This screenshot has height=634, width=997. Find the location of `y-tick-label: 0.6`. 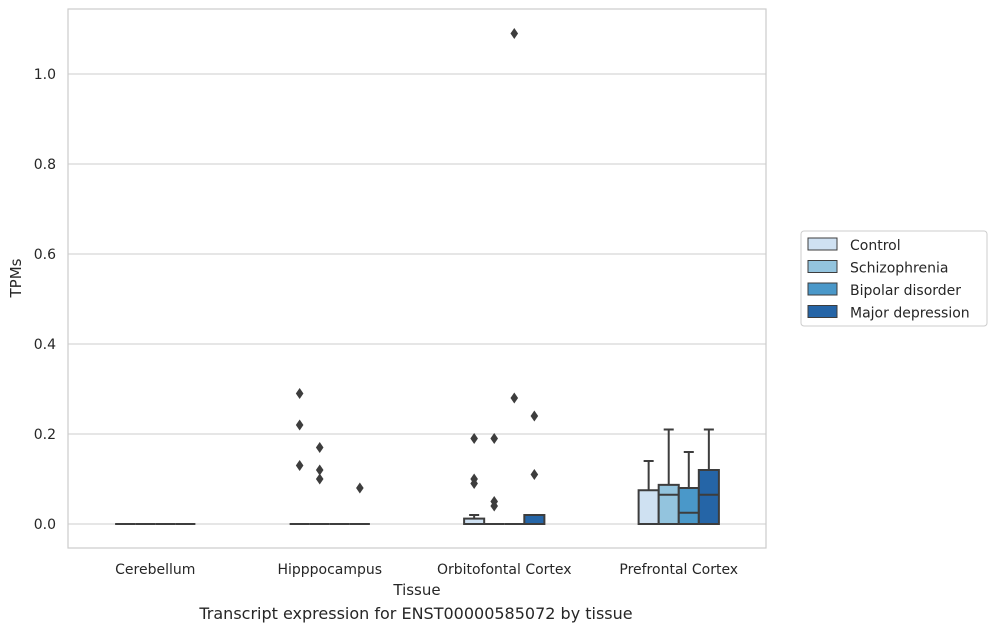

y-tick-label: 0.6 is located at coordinates (45, 255).